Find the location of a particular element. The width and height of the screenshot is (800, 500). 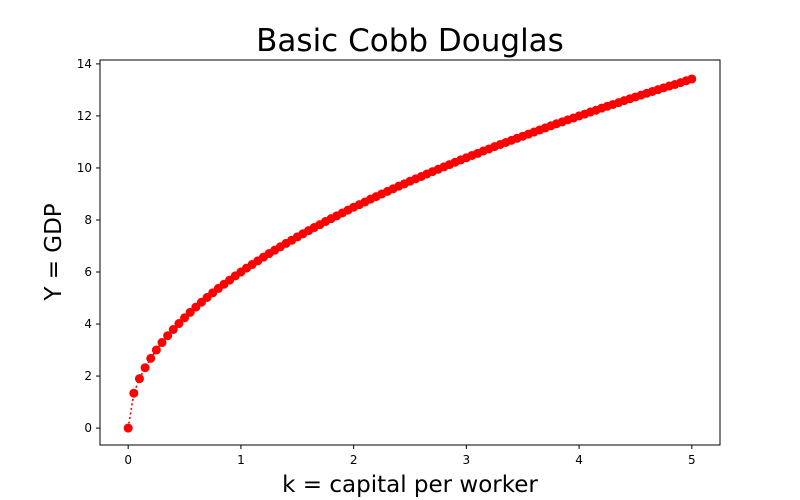

y-tick-label: 0 is located at coordinates (88, 428).